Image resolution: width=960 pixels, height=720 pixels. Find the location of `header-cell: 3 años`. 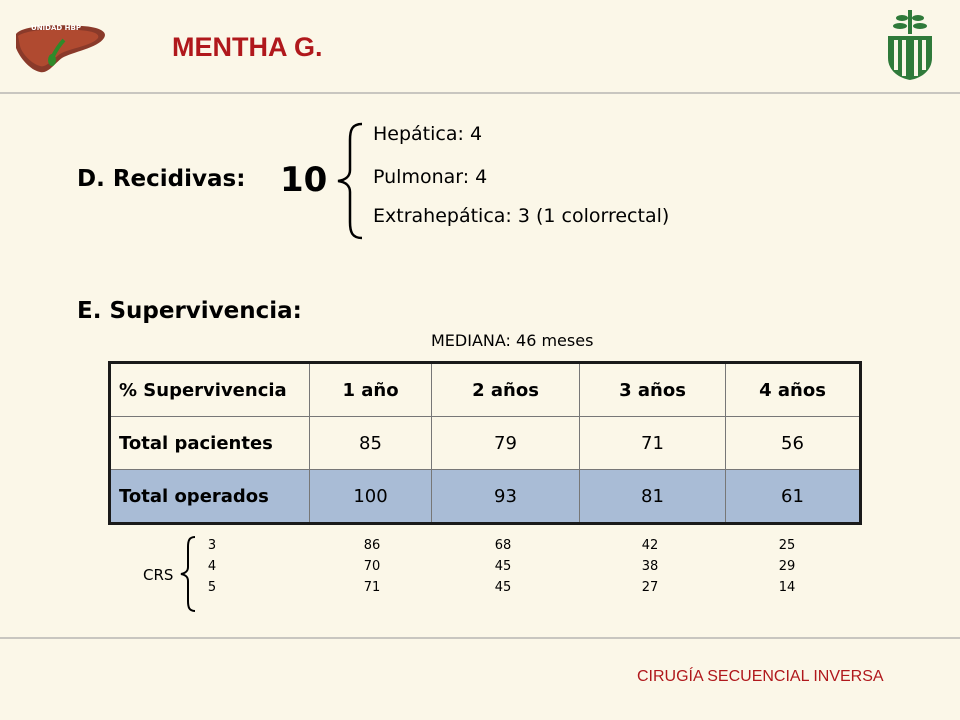

header-cell: 3 años is located at coordinates (652, 389).